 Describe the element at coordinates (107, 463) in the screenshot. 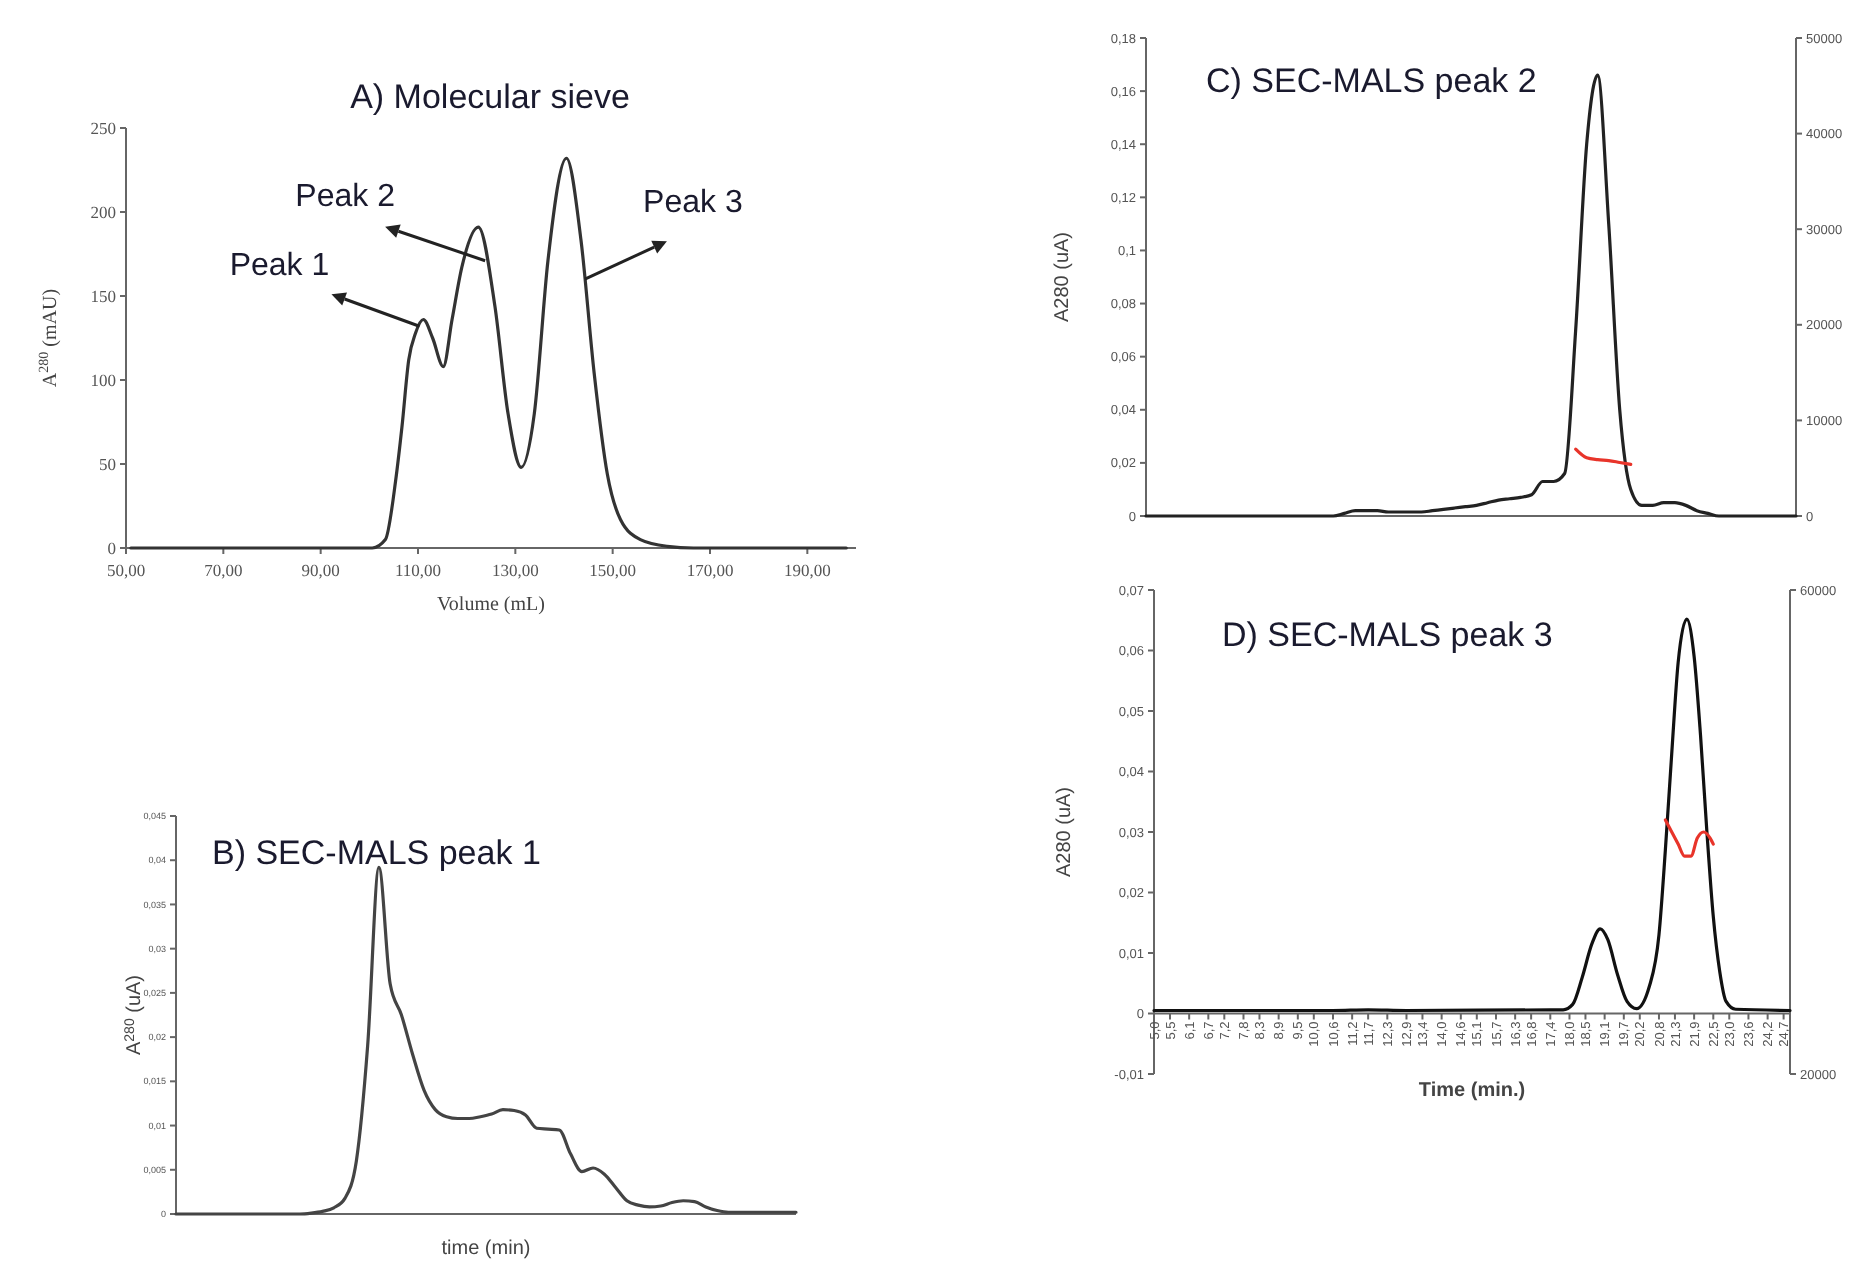

I see `y-tick-label: 50` at that location.